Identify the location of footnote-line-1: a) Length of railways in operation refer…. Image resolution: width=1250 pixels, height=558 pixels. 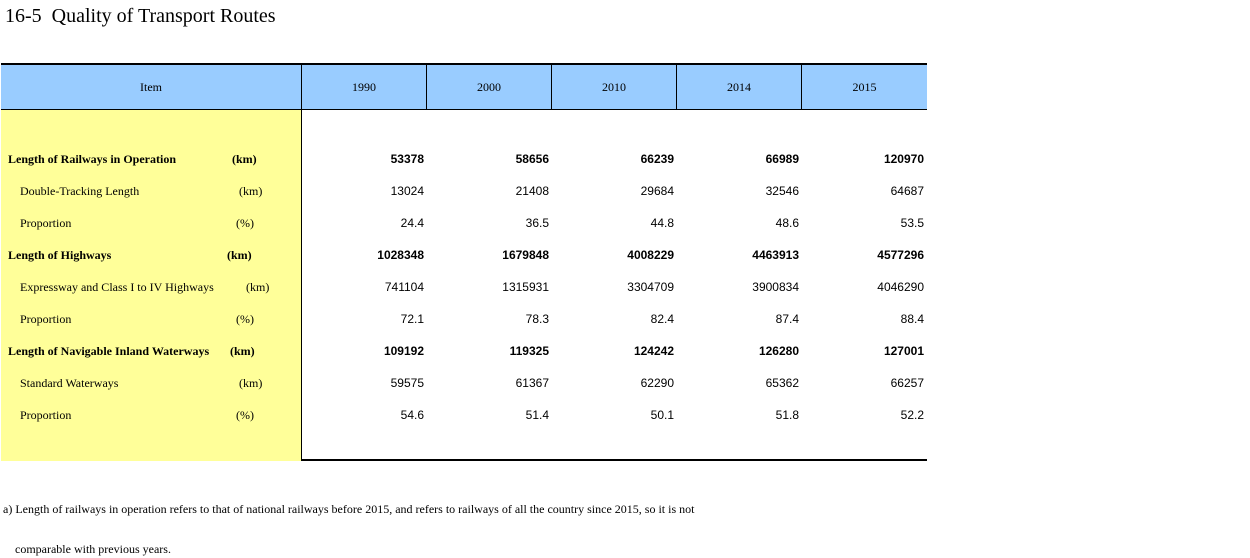
(349, 509).